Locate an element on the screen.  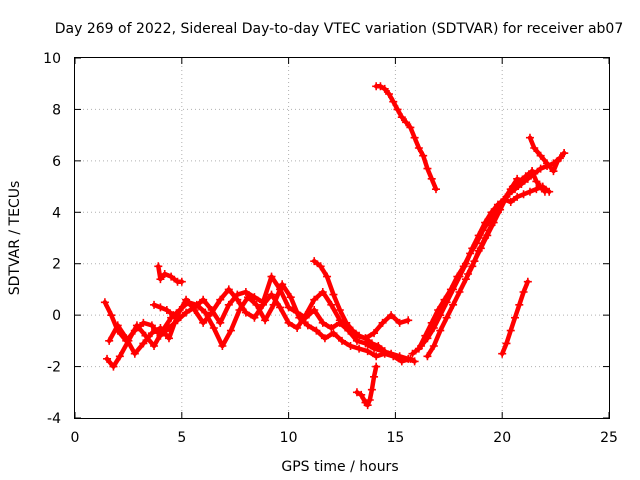
series-sat-n is located at coordinates (538, 181).